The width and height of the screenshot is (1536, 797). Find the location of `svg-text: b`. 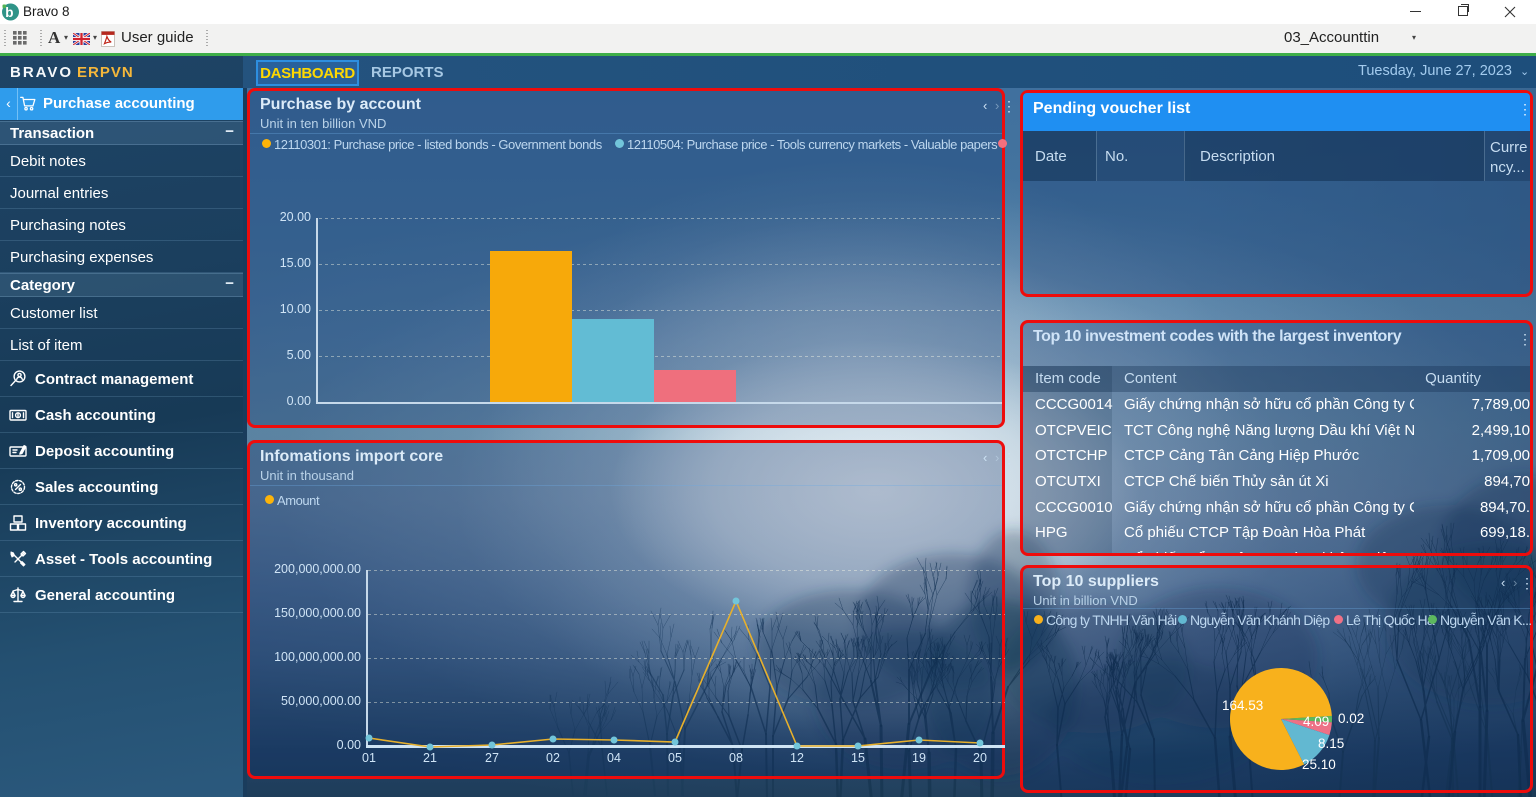

svg-text: b is located at coordinates (9, 12).